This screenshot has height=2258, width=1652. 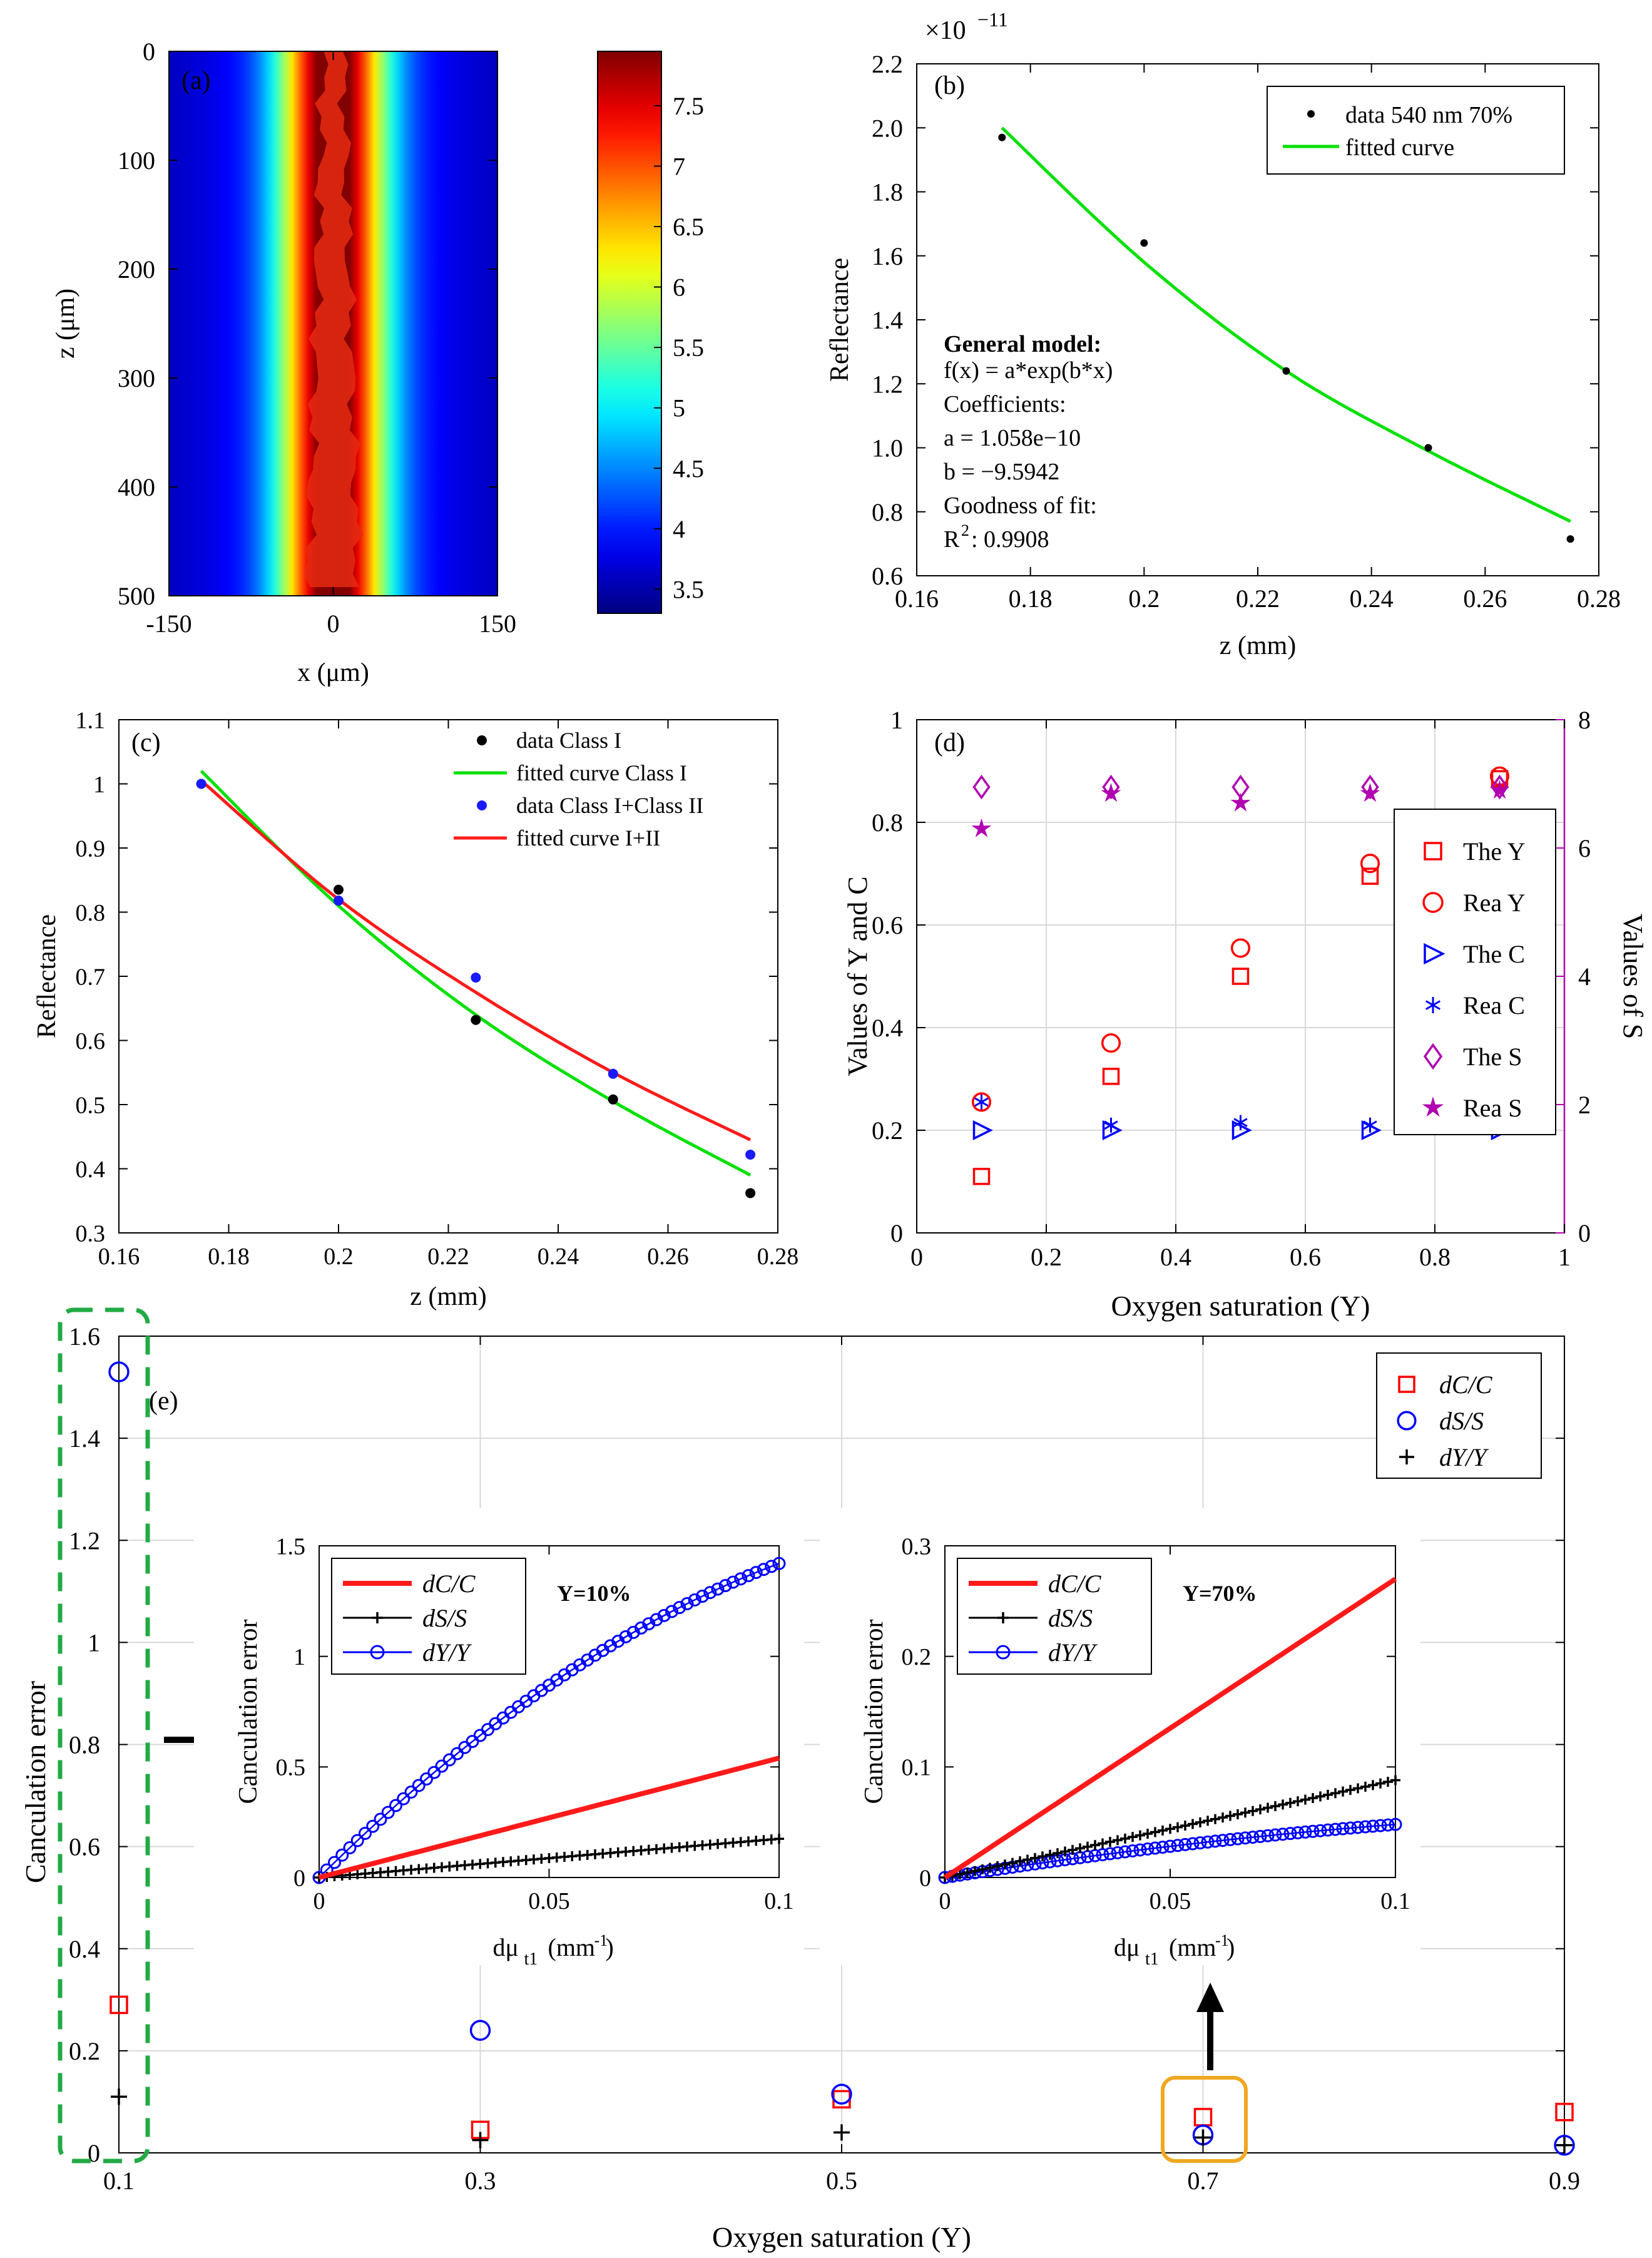 I want to click on y-tick-label: 1, so click(x=896, y=720).